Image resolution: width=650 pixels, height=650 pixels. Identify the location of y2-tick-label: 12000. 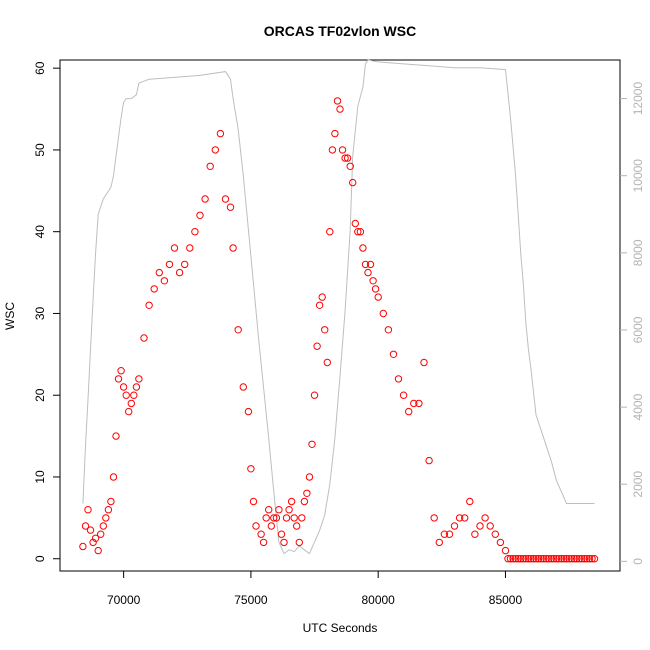
(638, 99).